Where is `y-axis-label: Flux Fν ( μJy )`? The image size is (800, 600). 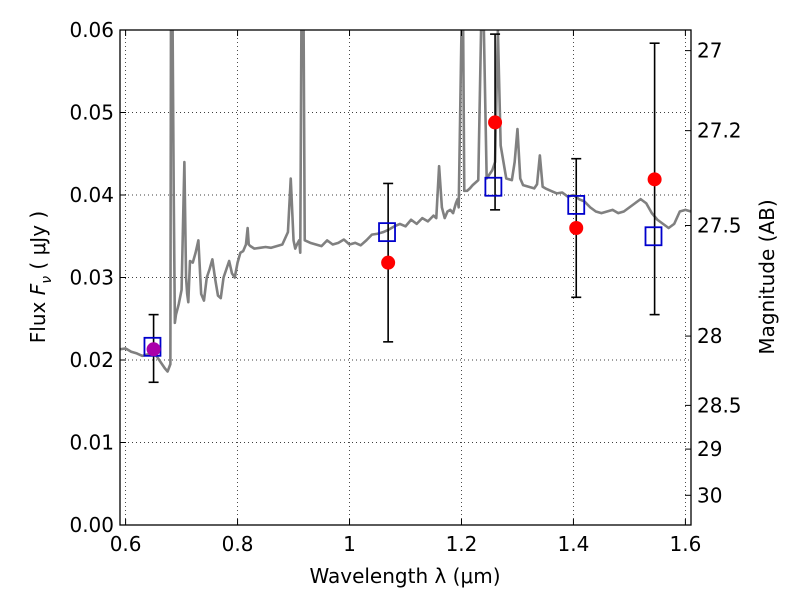
y-axis-label: Flux Fν ( μJy ) is located at coordinates (40, 277).